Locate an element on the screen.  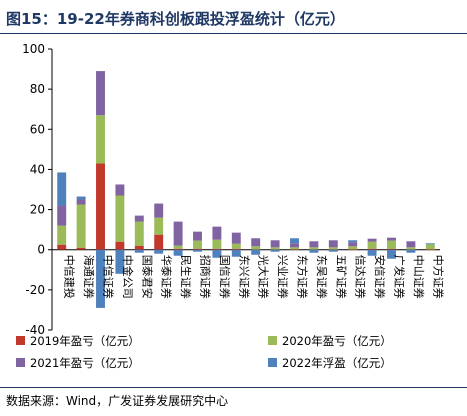
category-label: 东吴证券 is located at coordinates (322, 277).